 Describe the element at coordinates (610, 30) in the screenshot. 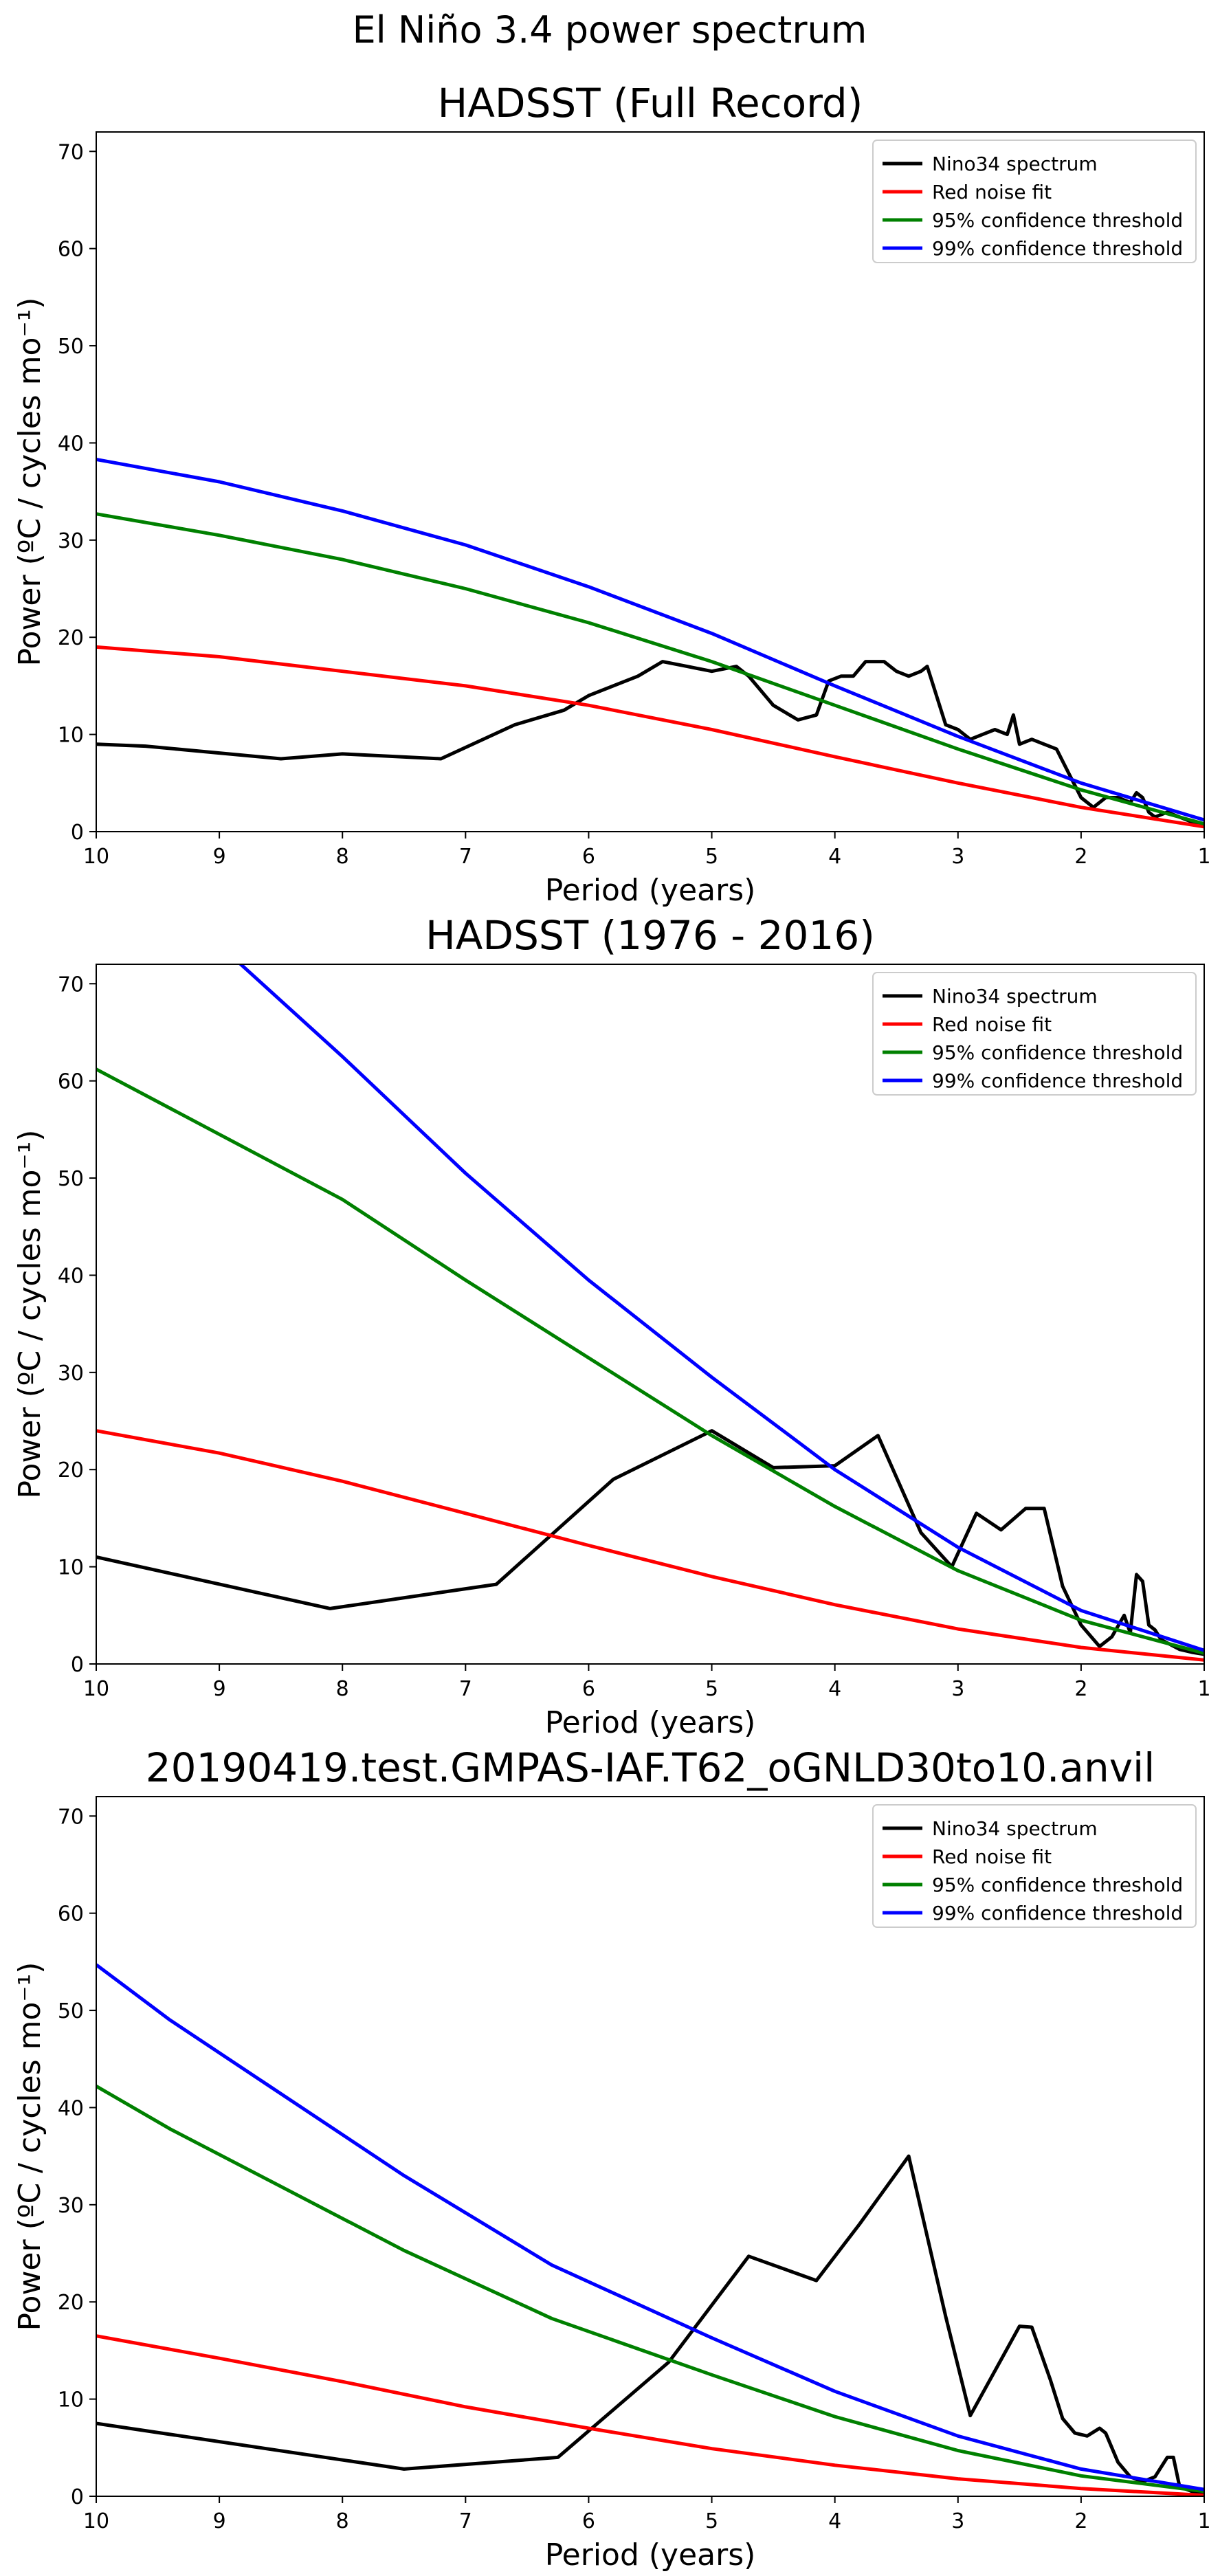

I see `figure-title: El Niño 3.4 power spectrum` at that location.